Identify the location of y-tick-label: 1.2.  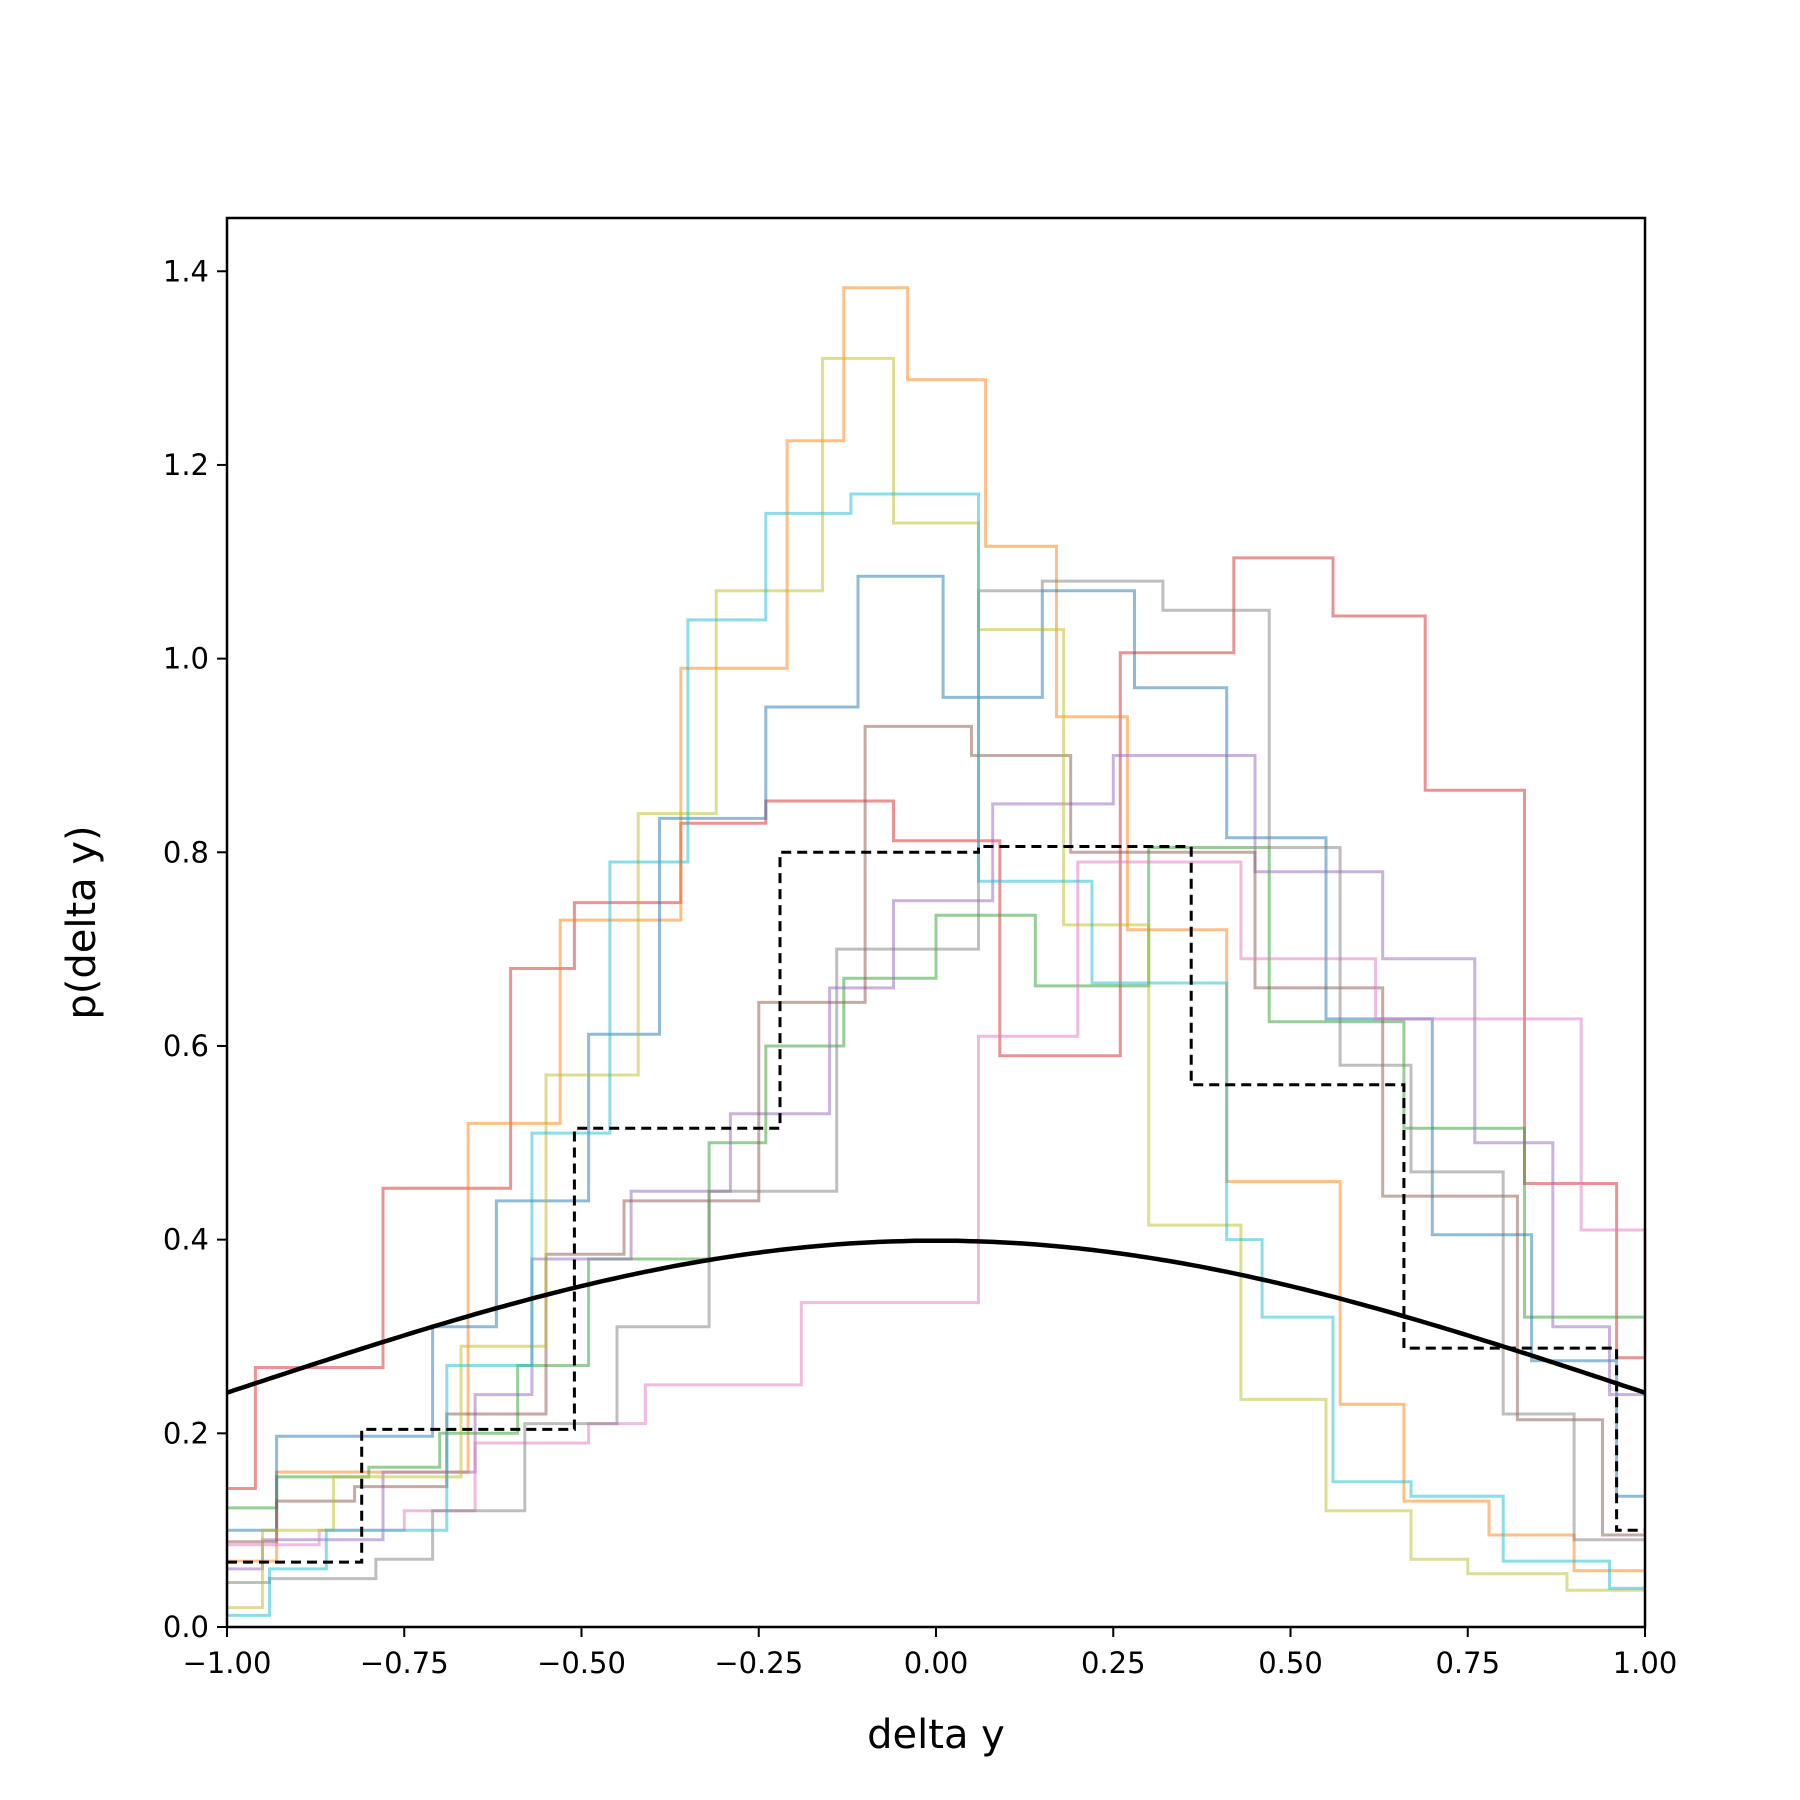
(186, 465).